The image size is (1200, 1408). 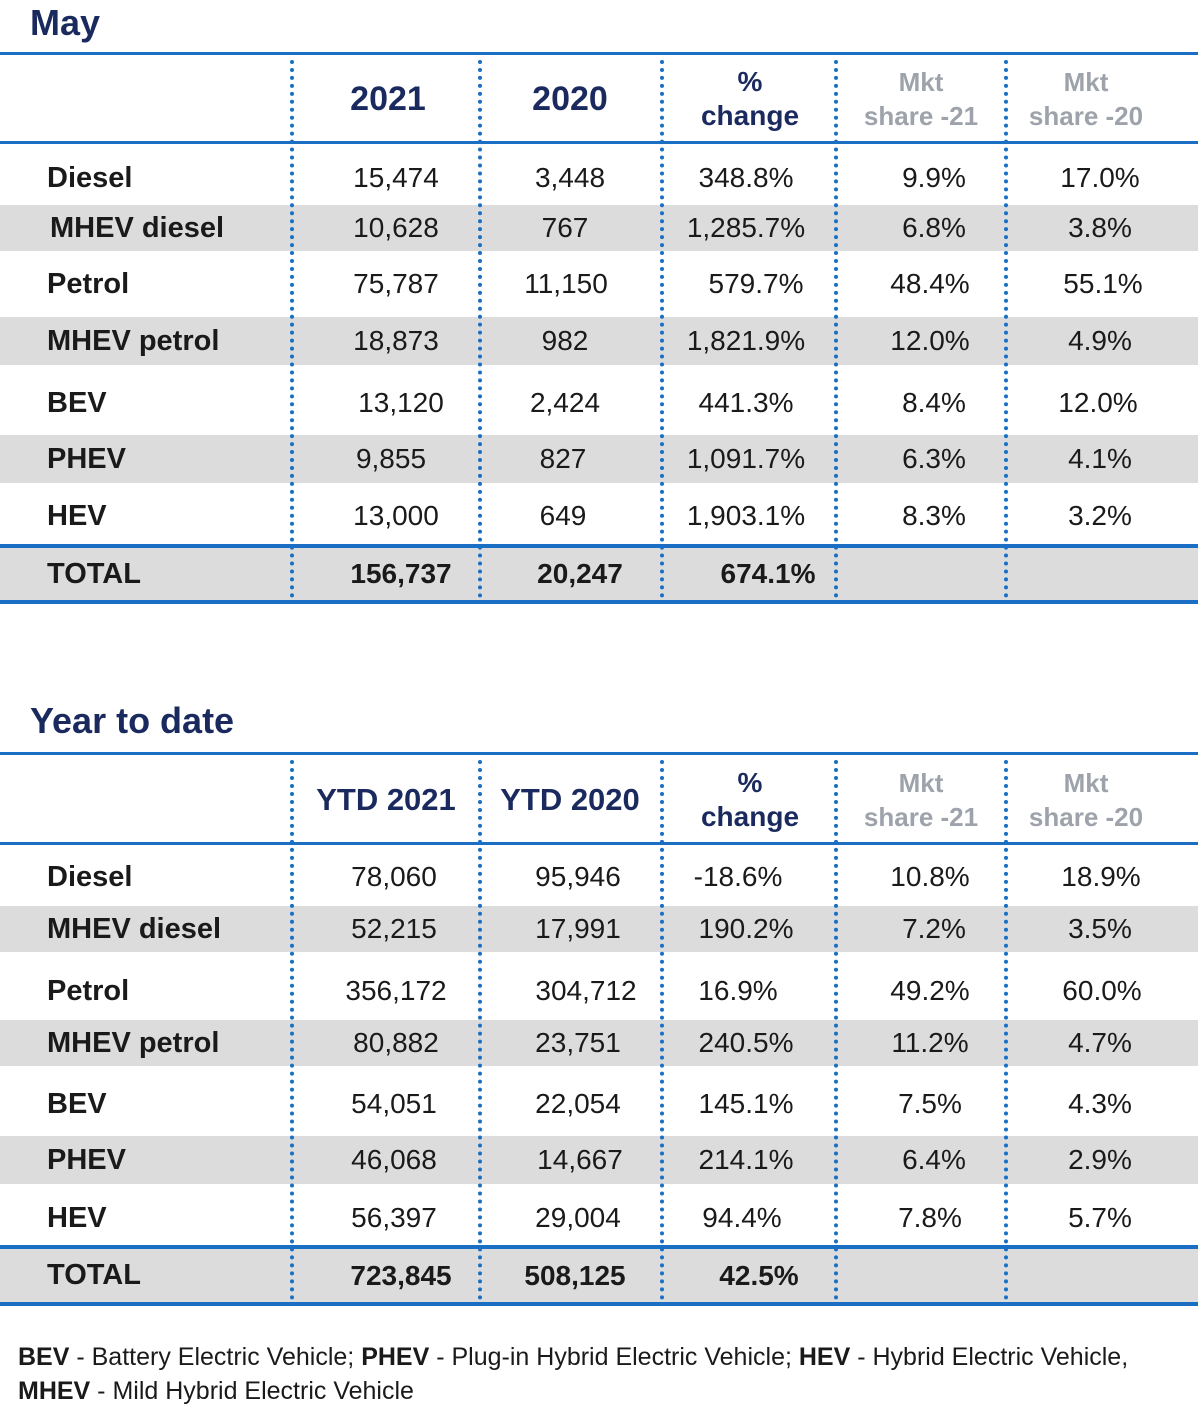 What do you see at coordinates (599, 53) in the screenshot?
I see `may-top-rule` at bounding box center [599, 53].